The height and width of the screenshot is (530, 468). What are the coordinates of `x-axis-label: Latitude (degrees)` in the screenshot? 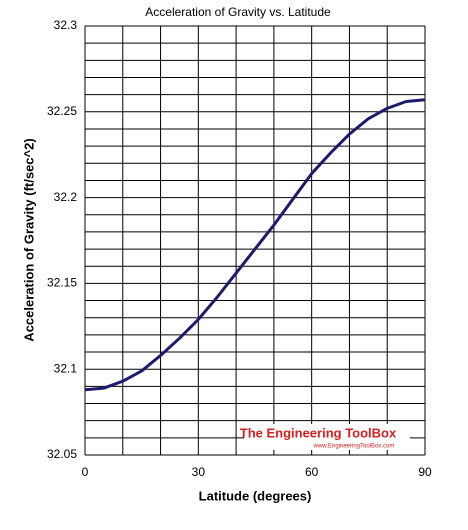 It's located at (255, 495).